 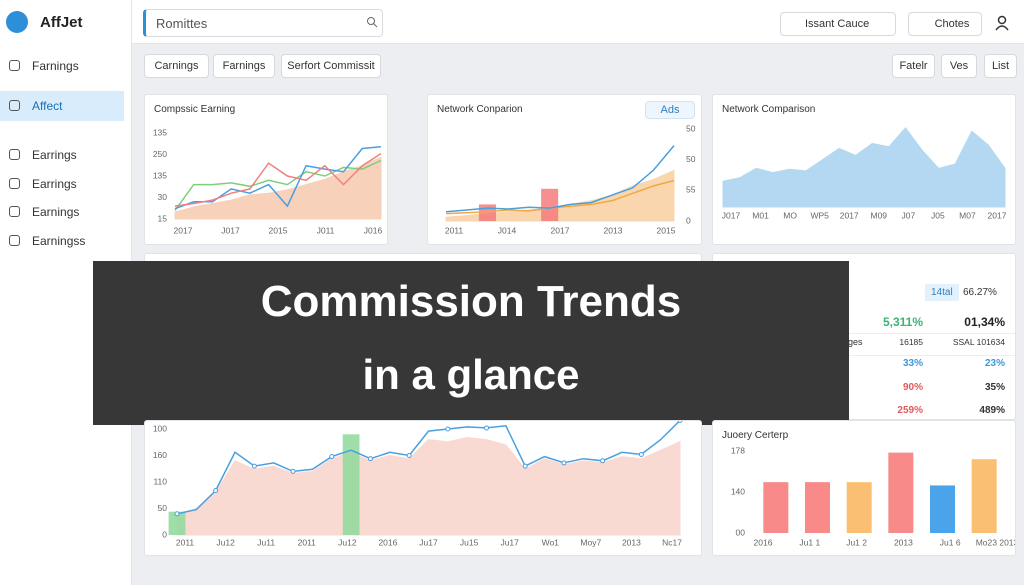 What do you see at coordinates (266, 542) in the screenshot?
I see `x-tick-label: Ju11` at bounding box center [266, 542].